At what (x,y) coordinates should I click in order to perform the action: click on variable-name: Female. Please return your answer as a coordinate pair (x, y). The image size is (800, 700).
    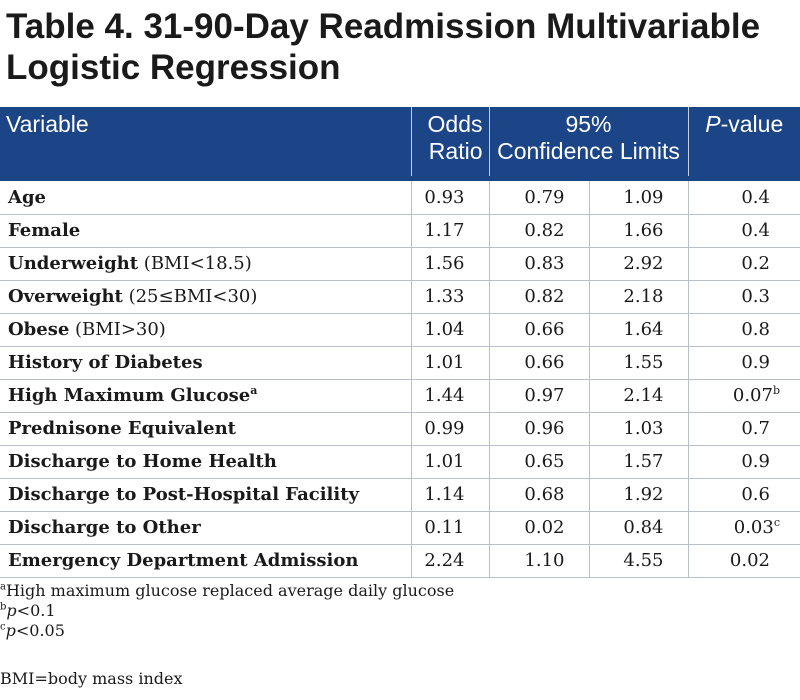
    Looking at the image, I should click on (44, 230).